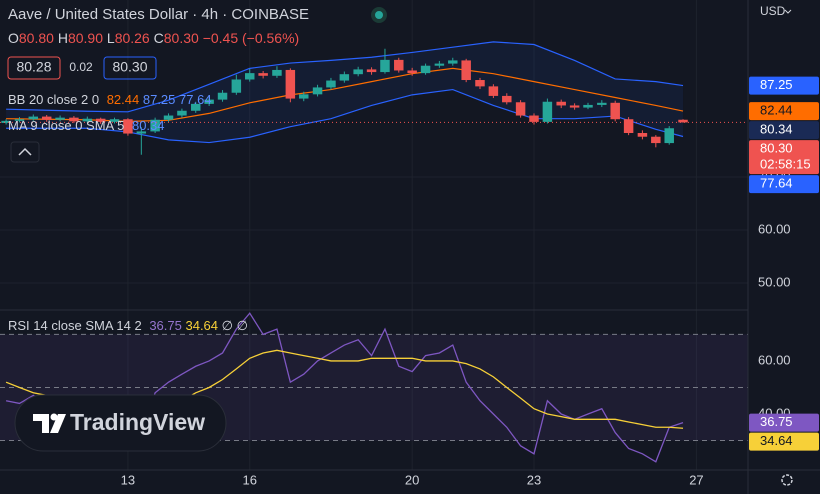 Image resolution: width=820 pixels, height=494 pixels. What do you see at coordinates (75, 325) in the screenshot?
I see `rsi-label: RSI 14 close SMA 14 2` at bounding box center [75, 325].